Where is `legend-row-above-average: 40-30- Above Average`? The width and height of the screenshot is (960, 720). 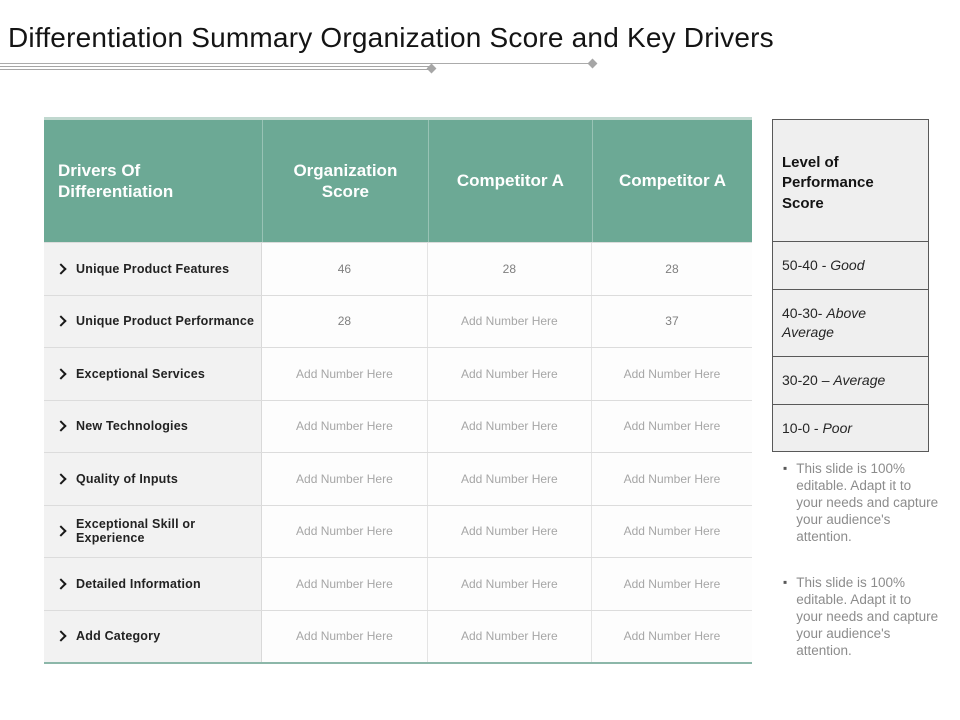
legend-row-above-average: 40-30- Above Average is located at coordinates (850, 323).